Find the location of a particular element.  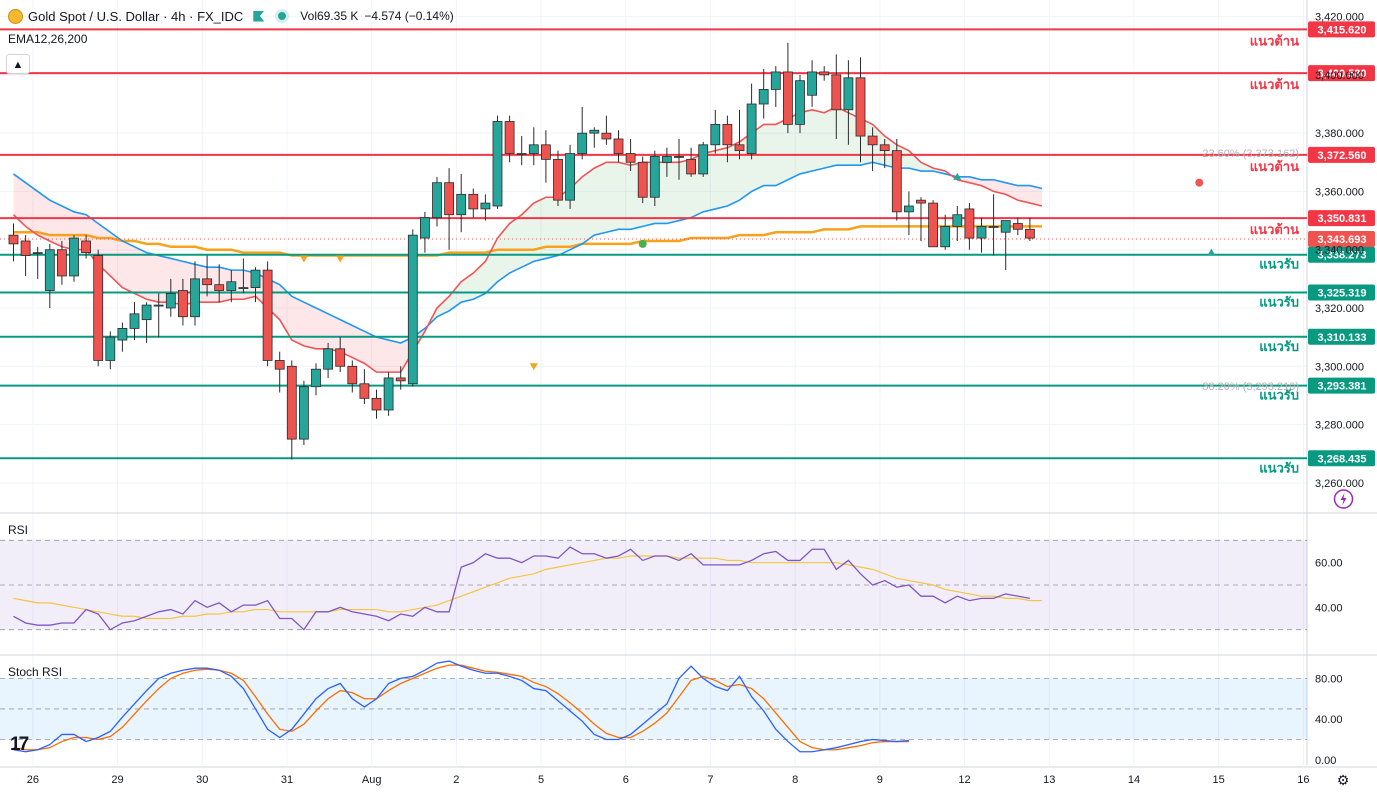

symbol-title: Gold Spot / U.S. Dollar · 4h · FX_IDC is located at coordinates (136, 16).